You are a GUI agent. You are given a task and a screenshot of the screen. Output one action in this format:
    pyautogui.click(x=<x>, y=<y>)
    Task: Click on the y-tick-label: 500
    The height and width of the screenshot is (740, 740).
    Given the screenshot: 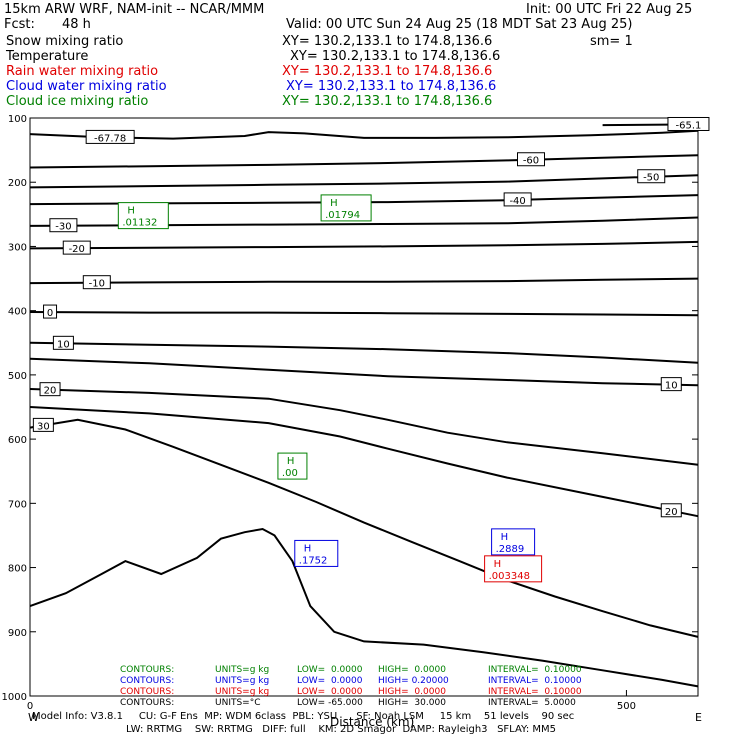 What is the action you would take?
    pyautogui.click(x=17, y=376)
    